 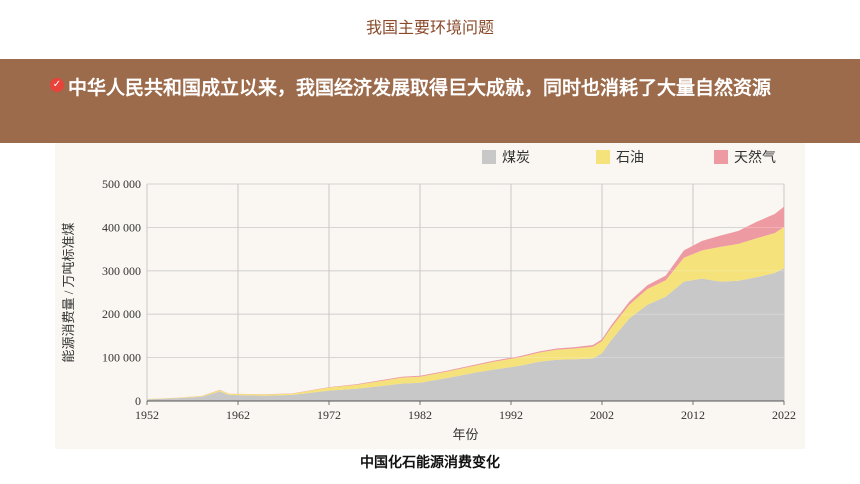 What do you see at coordinates (147, 415) in the screenshot?
I see `x-tick-label: 1952` at bounding box center [147, 415].